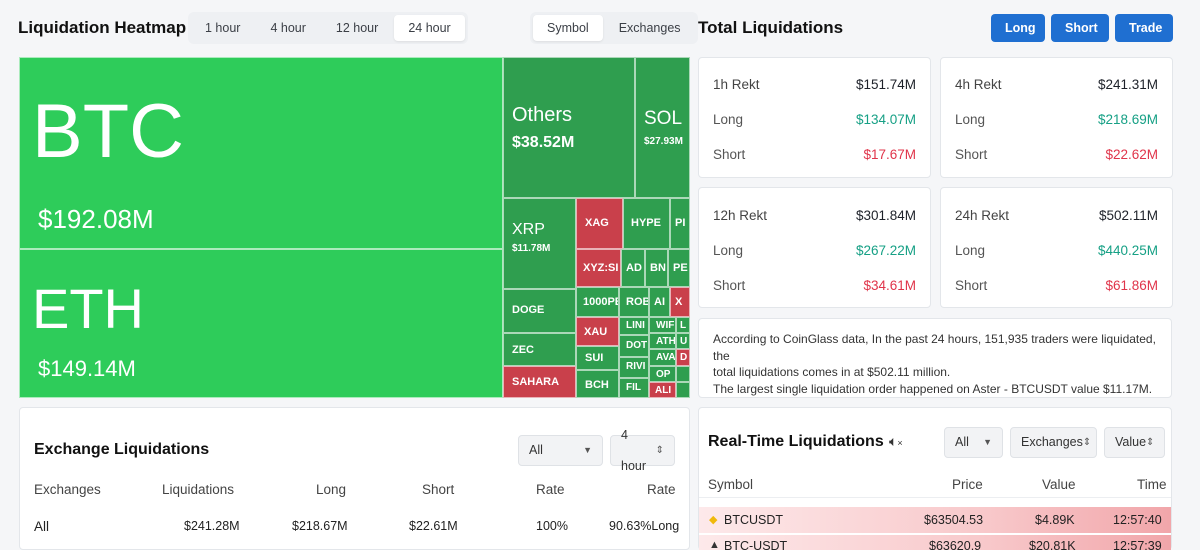  What do you see at coordinates (354, 478) in the screenshot?
I see `exchange-liquidations-panel` at bounding box center [354, 478].